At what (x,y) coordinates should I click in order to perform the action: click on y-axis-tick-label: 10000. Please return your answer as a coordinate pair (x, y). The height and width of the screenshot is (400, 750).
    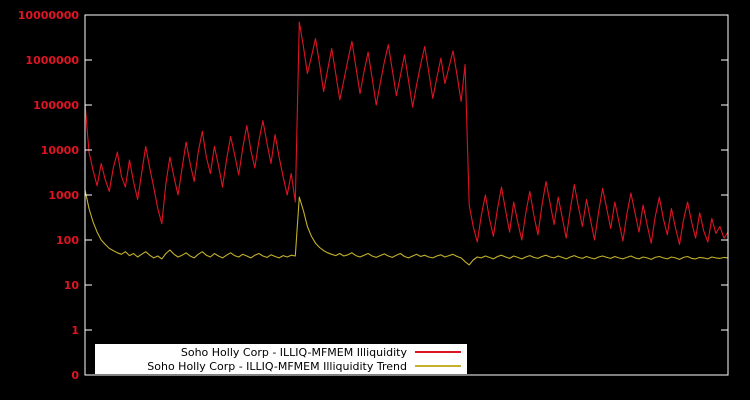
    Looking at the image, I should click on (60, 150).